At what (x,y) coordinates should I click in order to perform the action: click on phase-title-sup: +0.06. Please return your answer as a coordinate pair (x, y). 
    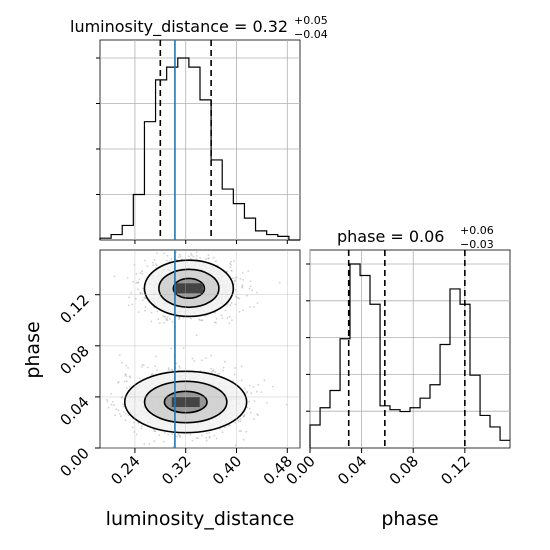
    Looking at the image, I should click on (477, 230).